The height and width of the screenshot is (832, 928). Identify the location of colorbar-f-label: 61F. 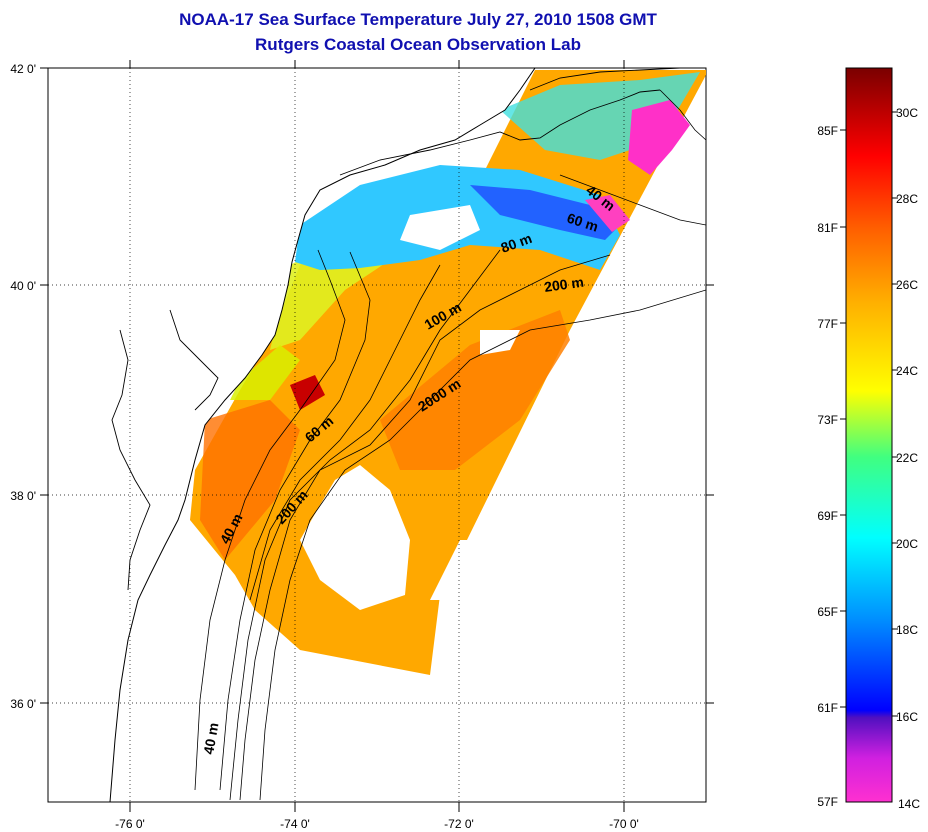
(827, 708).